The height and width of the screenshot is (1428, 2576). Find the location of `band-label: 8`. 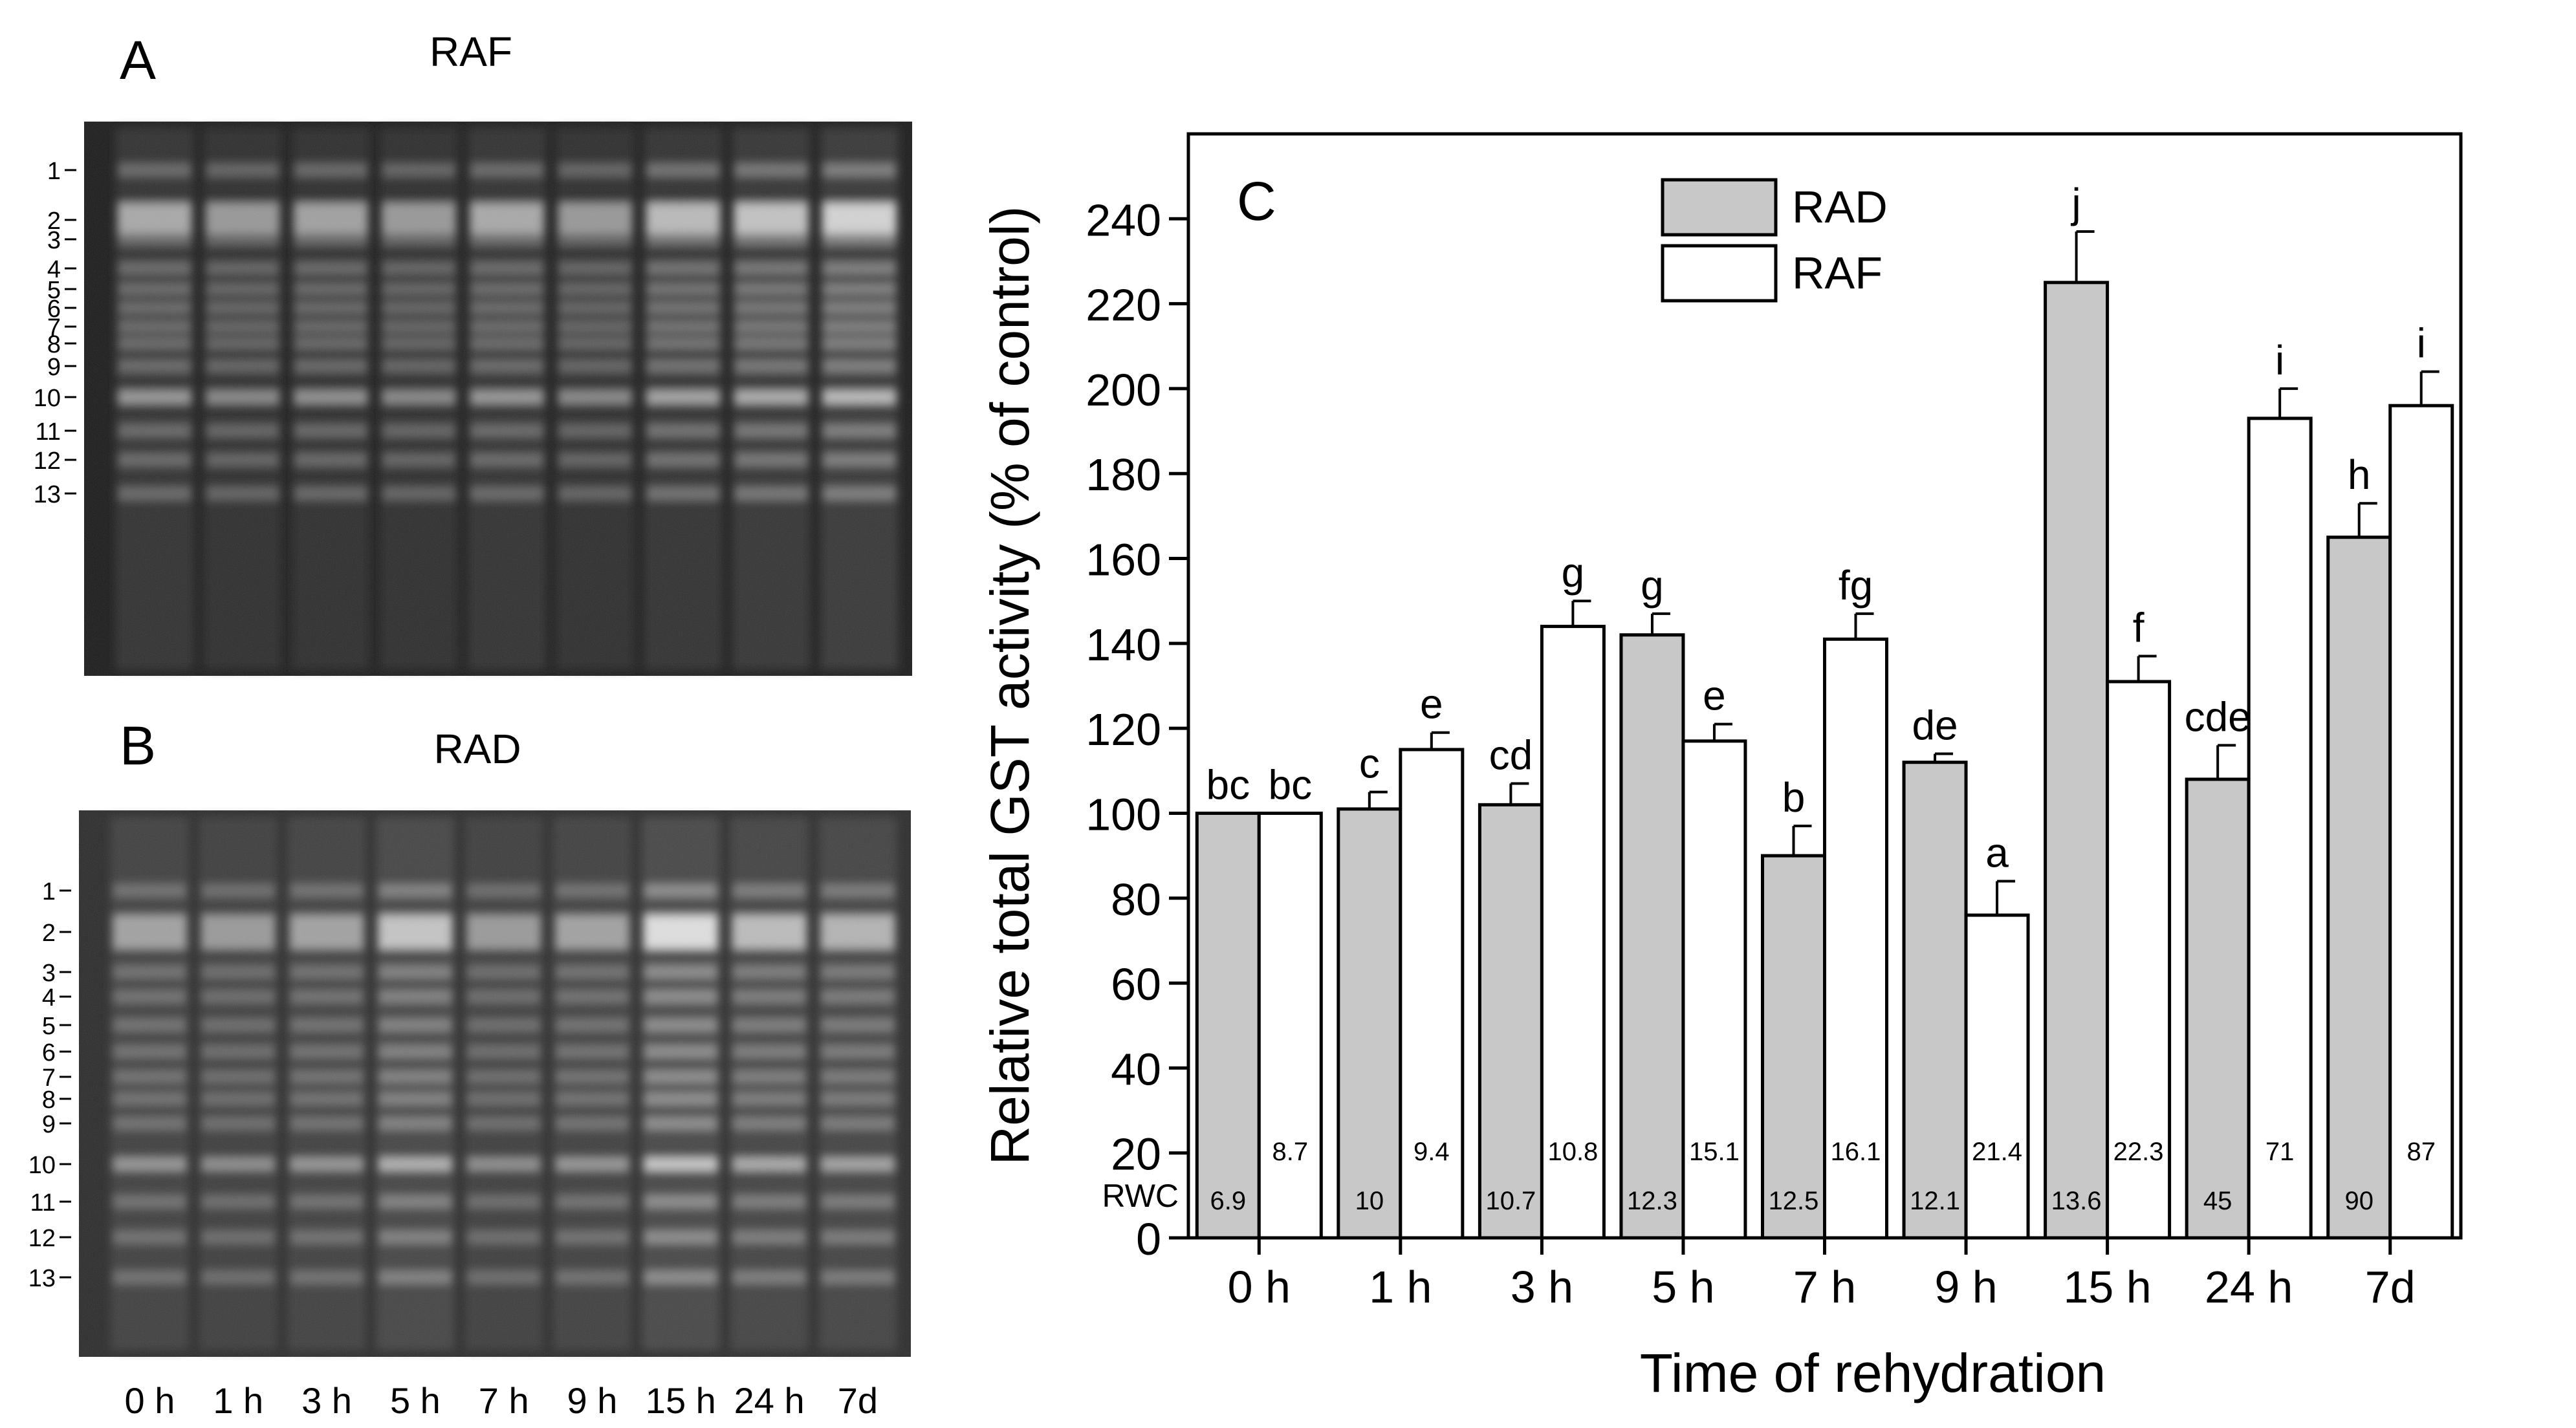

band-label: 8 is located at coordinates (54, 344).